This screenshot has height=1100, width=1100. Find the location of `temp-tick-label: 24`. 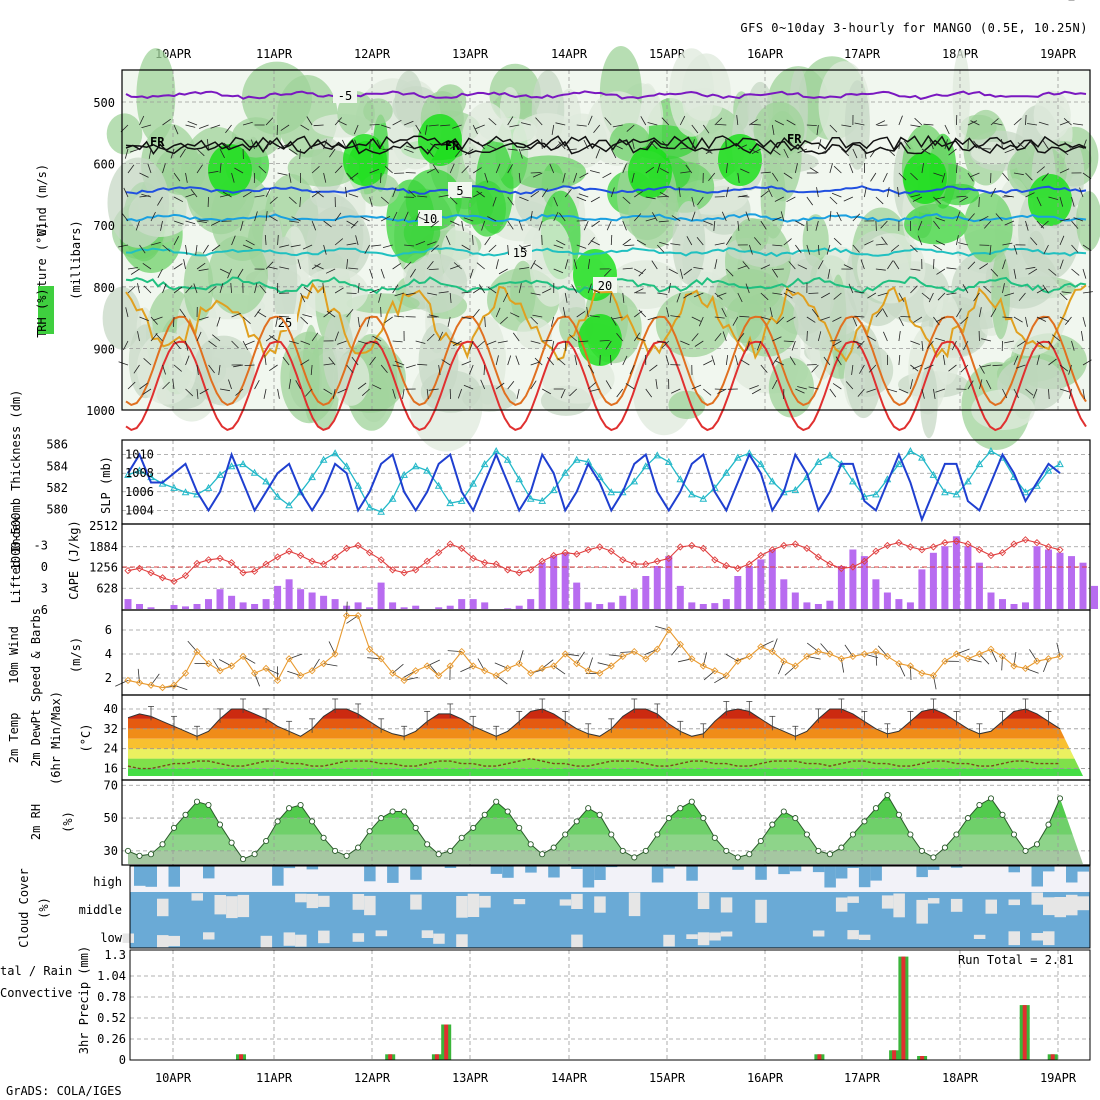

temp-tick-label: 24 is located at coordinates (111, 749).